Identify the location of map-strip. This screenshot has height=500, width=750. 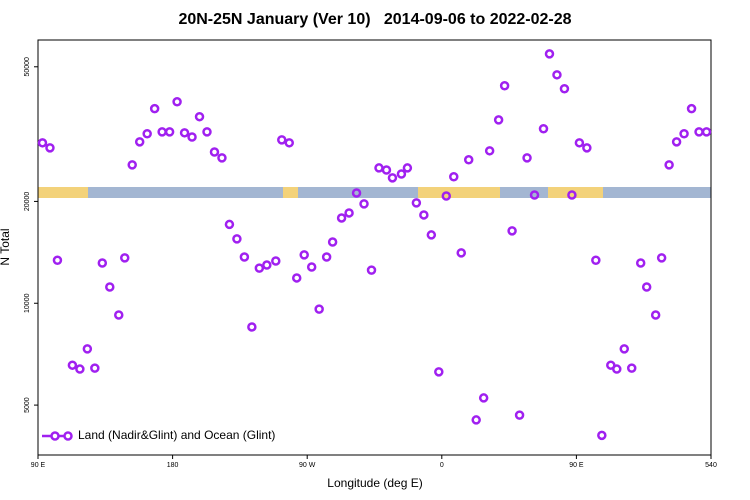
(374, 192).